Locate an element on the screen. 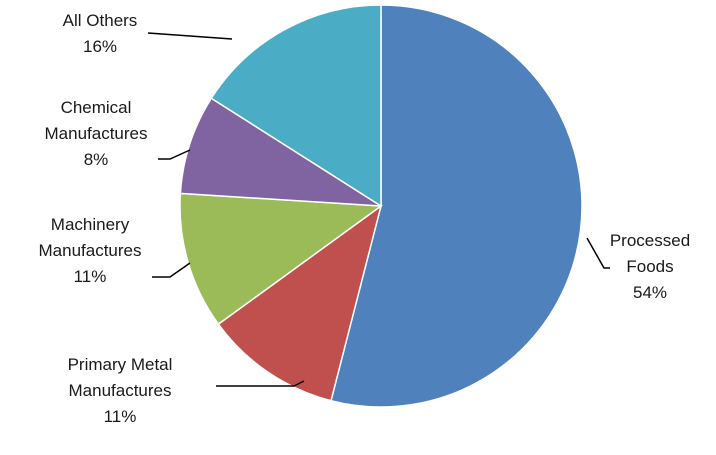 The width and height of the screenshot is (716, 455). slice-value-label: 54% is located at coordinates (650, 292).